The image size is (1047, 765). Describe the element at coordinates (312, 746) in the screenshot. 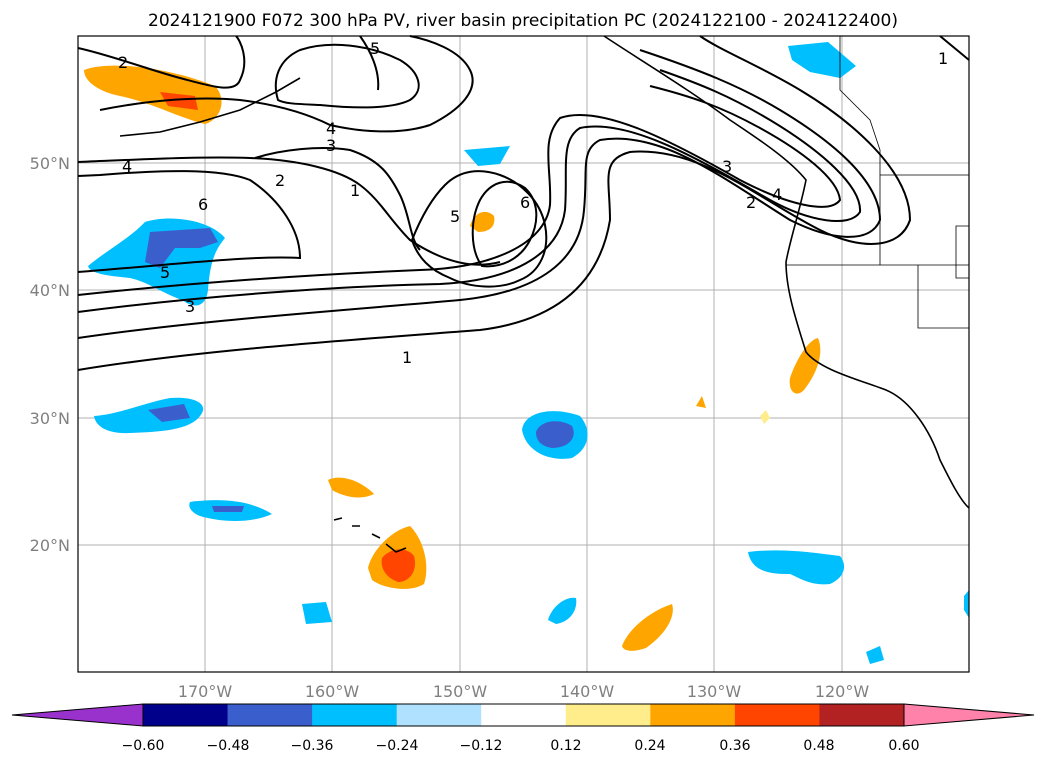

I see `colorbar-tick-label: −0.36` at that location.